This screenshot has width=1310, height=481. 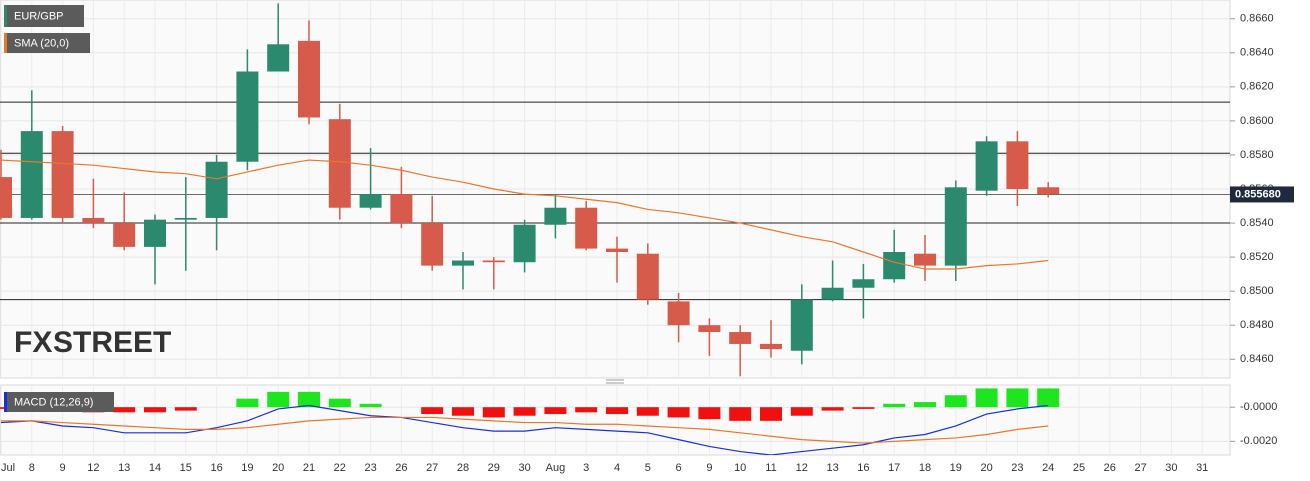 What do you see at coordinates (1017, 468) in the screenshot?
I see `x-tick-label: 23` at bounding box center [1017, 468].